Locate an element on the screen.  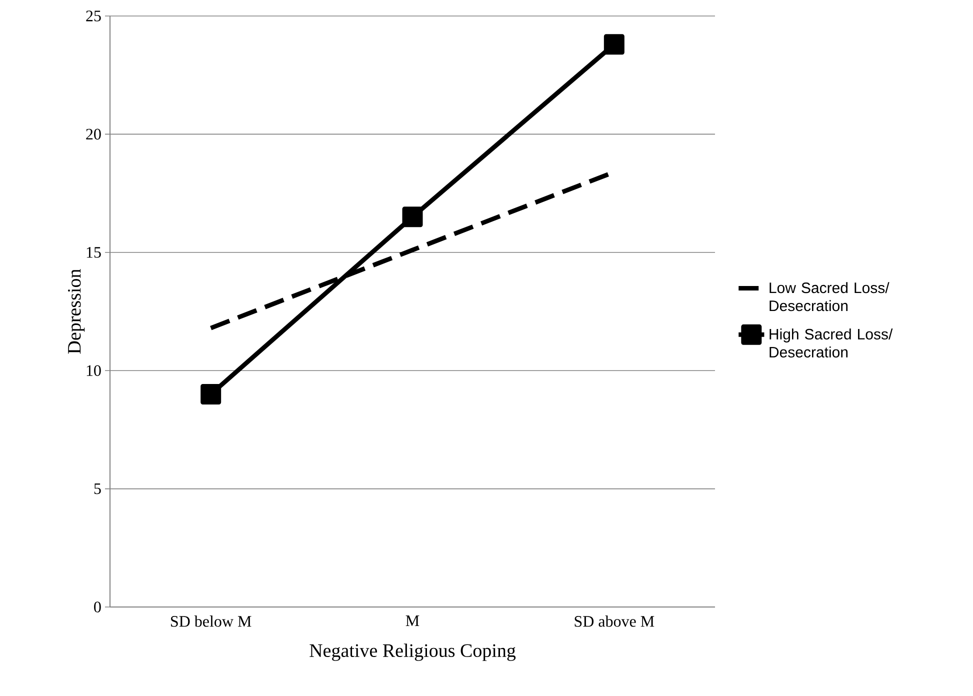
y-tick-label: 20 is located at coordinates (93, 134).